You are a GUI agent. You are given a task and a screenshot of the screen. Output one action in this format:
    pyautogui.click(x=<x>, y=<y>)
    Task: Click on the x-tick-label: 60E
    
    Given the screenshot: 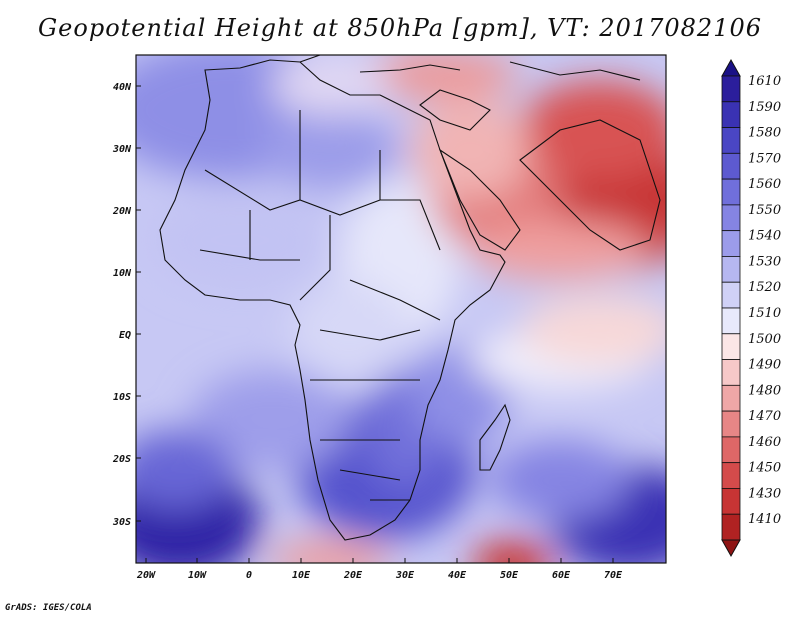 What is the action you would take?
    pyautogui.click(x=561, y=575)
    